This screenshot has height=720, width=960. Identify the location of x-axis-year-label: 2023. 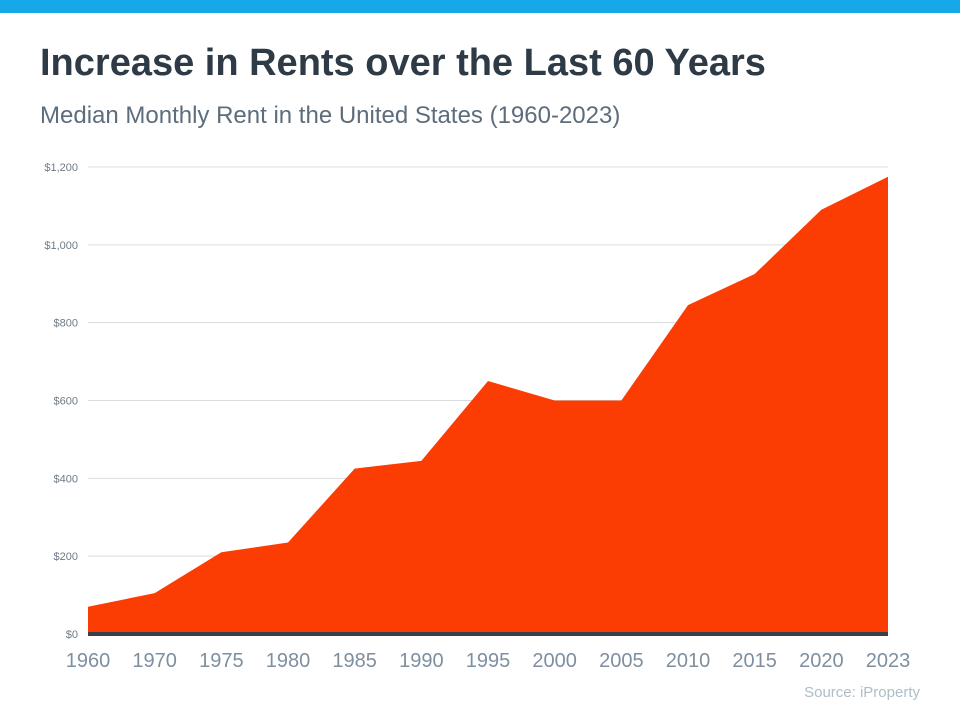
(888, 661).